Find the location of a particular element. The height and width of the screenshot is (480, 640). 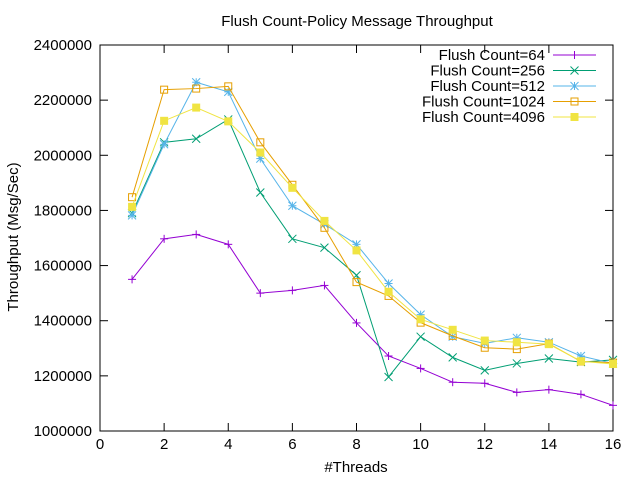

legend-label: Flush Count=4096 is located at coordinates (483, 117).